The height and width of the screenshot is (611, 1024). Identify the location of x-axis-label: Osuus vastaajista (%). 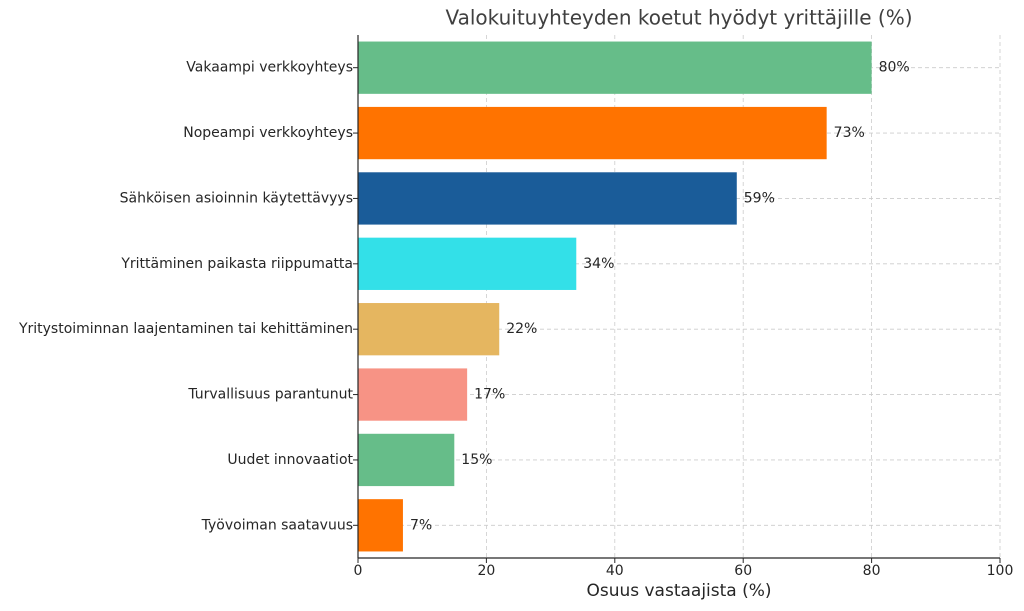
(678, 591).